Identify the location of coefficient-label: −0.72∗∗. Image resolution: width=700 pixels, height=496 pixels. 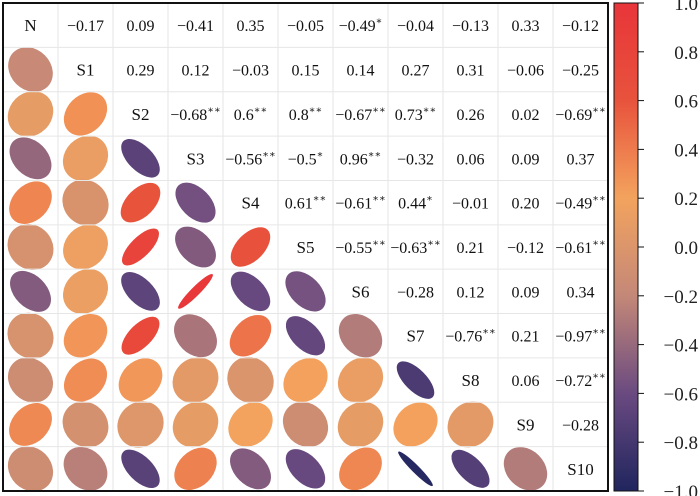
(580, 380).